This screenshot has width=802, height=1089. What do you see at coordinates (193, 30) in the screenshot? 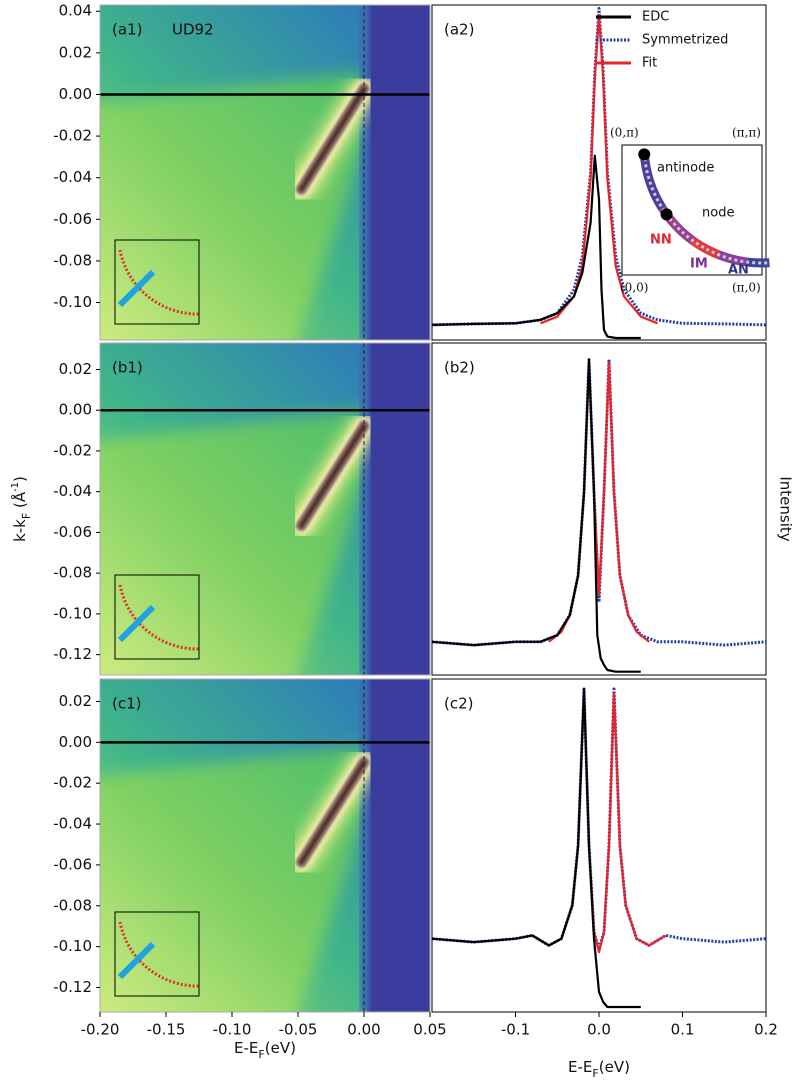
I see `annotation: UD92` at bounding box center [193, 30].